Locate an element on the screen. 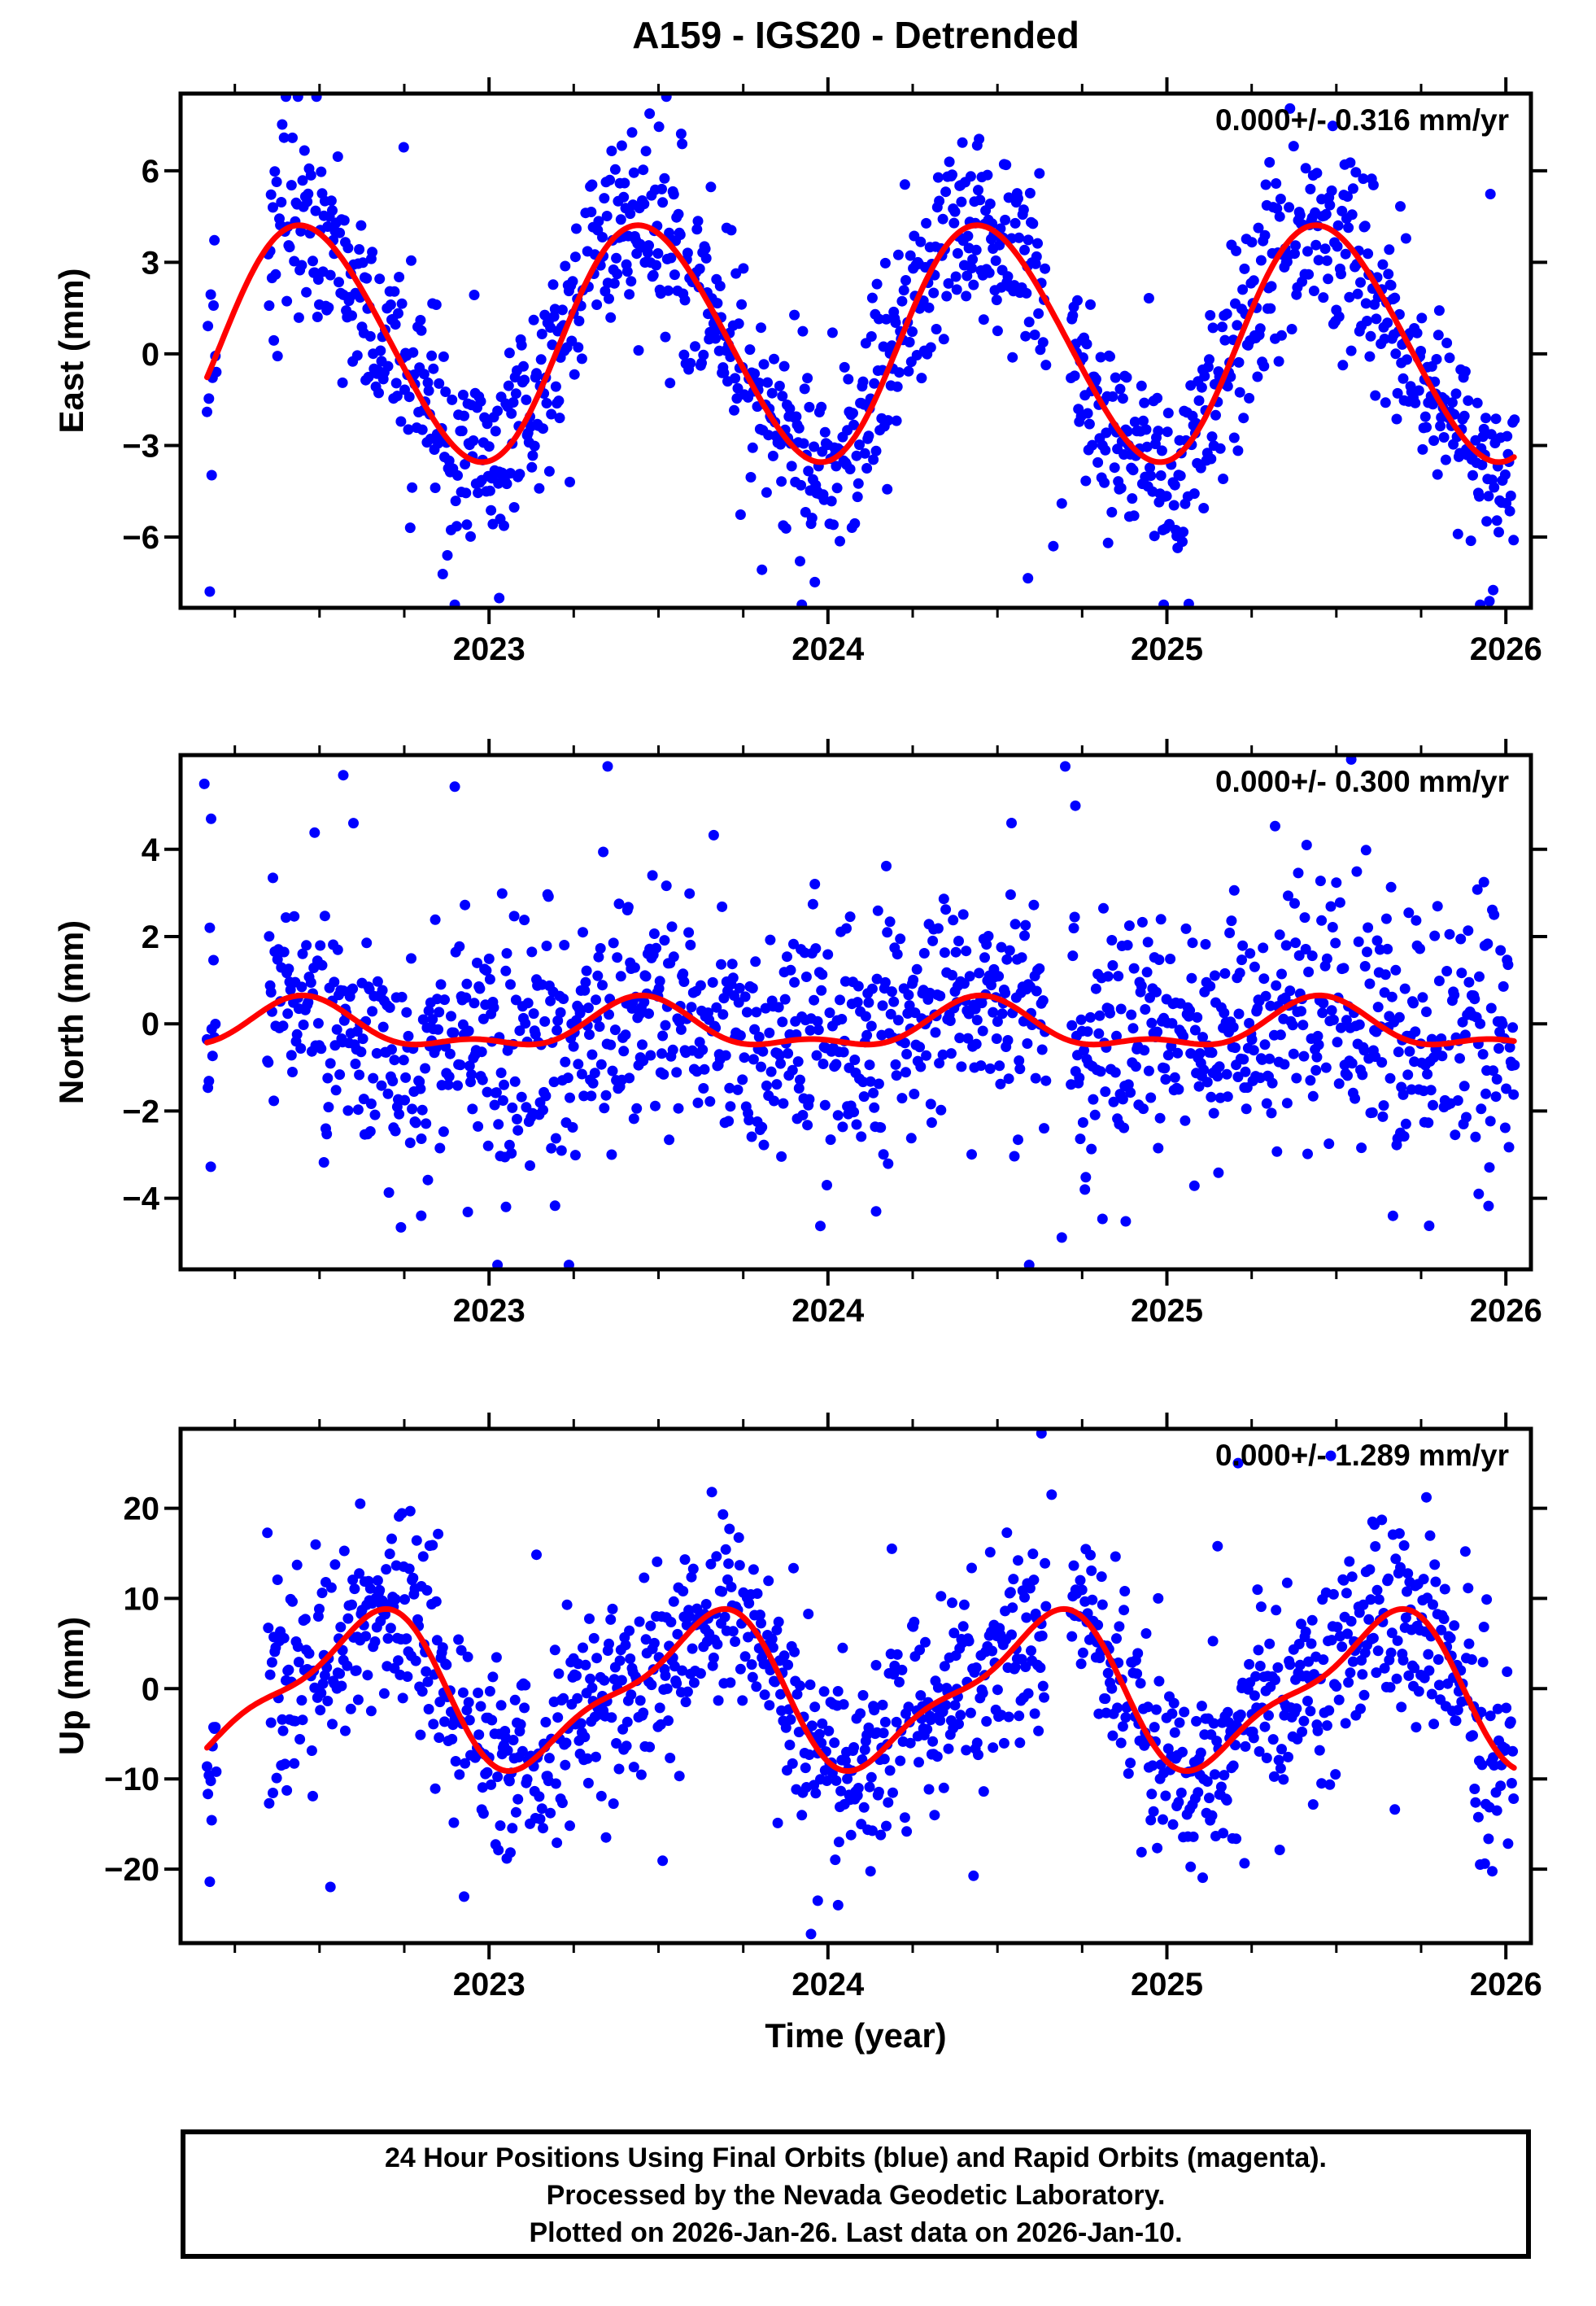 The height and width of the screenshot is (2306, 1596). y-tick-label: −4 is located at coordinates (140, 1199).